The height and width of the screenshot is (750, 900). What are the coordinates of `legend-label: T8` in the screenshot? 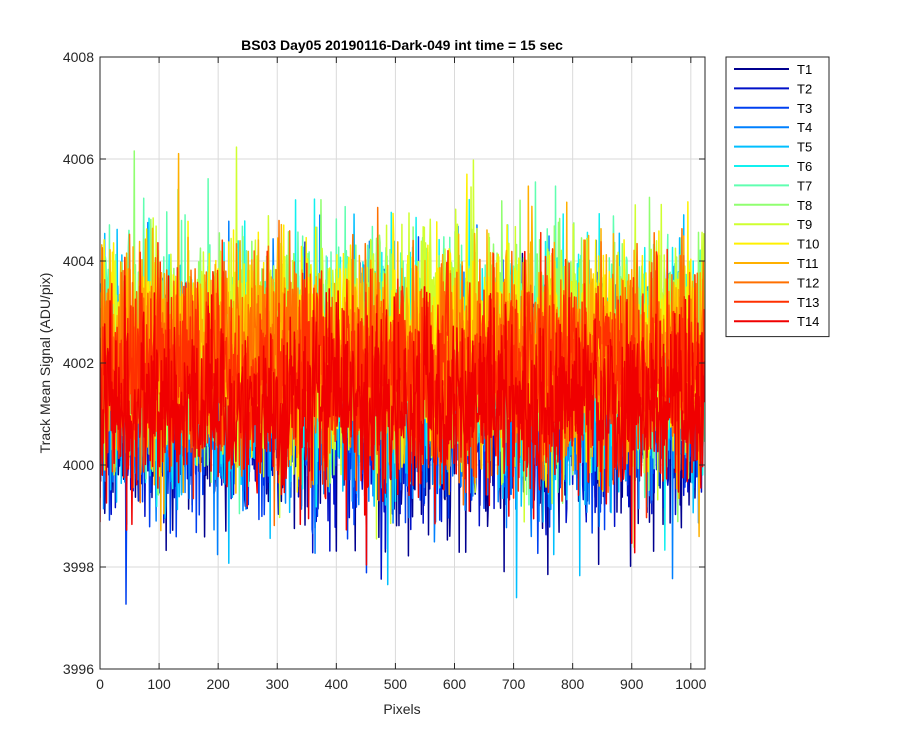 It's located at (804, 205).